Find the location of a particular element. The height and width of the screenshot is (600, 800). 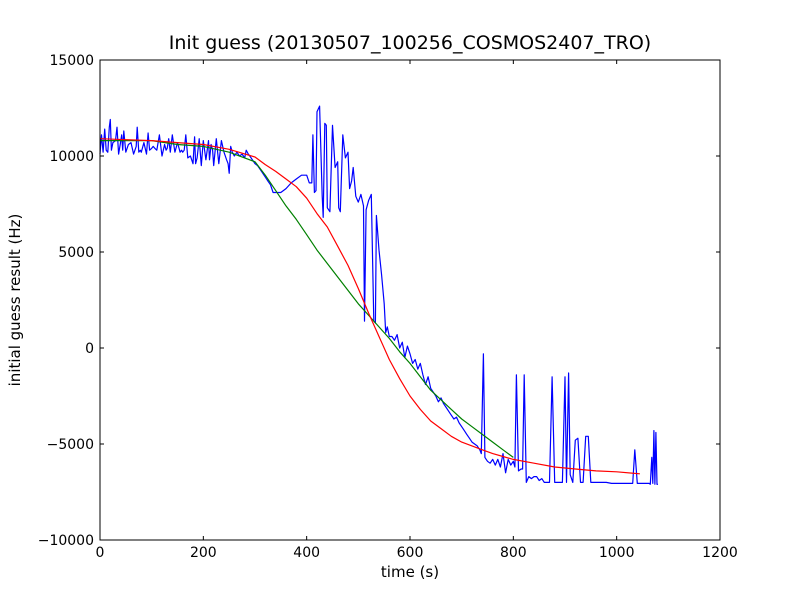

x-tick-label: 400 is located at coordinates (306, 553).